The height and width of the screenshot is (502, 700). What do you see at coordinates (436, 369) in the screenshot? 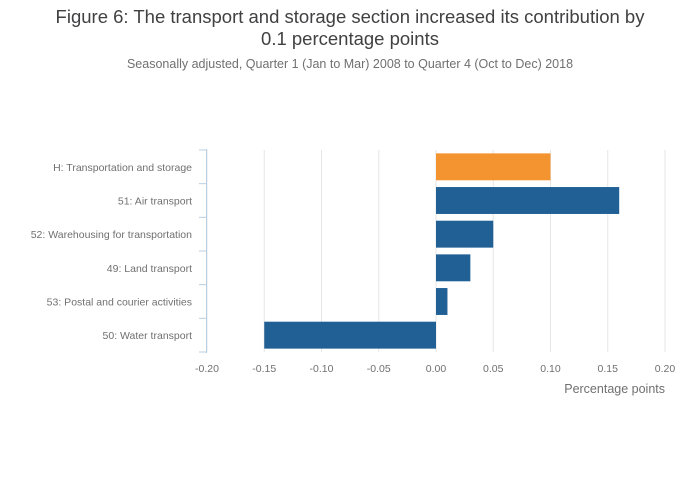
I see `x-tick-label-4: 0.00` at bounding box center [436, 369].